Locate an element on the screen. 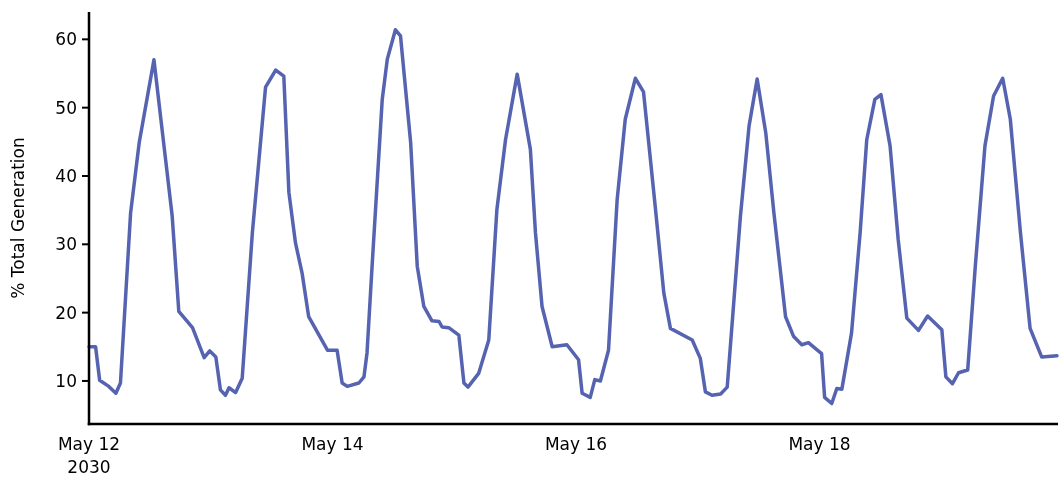  y-tick-label: 40 is located at coordinates (66, 175).